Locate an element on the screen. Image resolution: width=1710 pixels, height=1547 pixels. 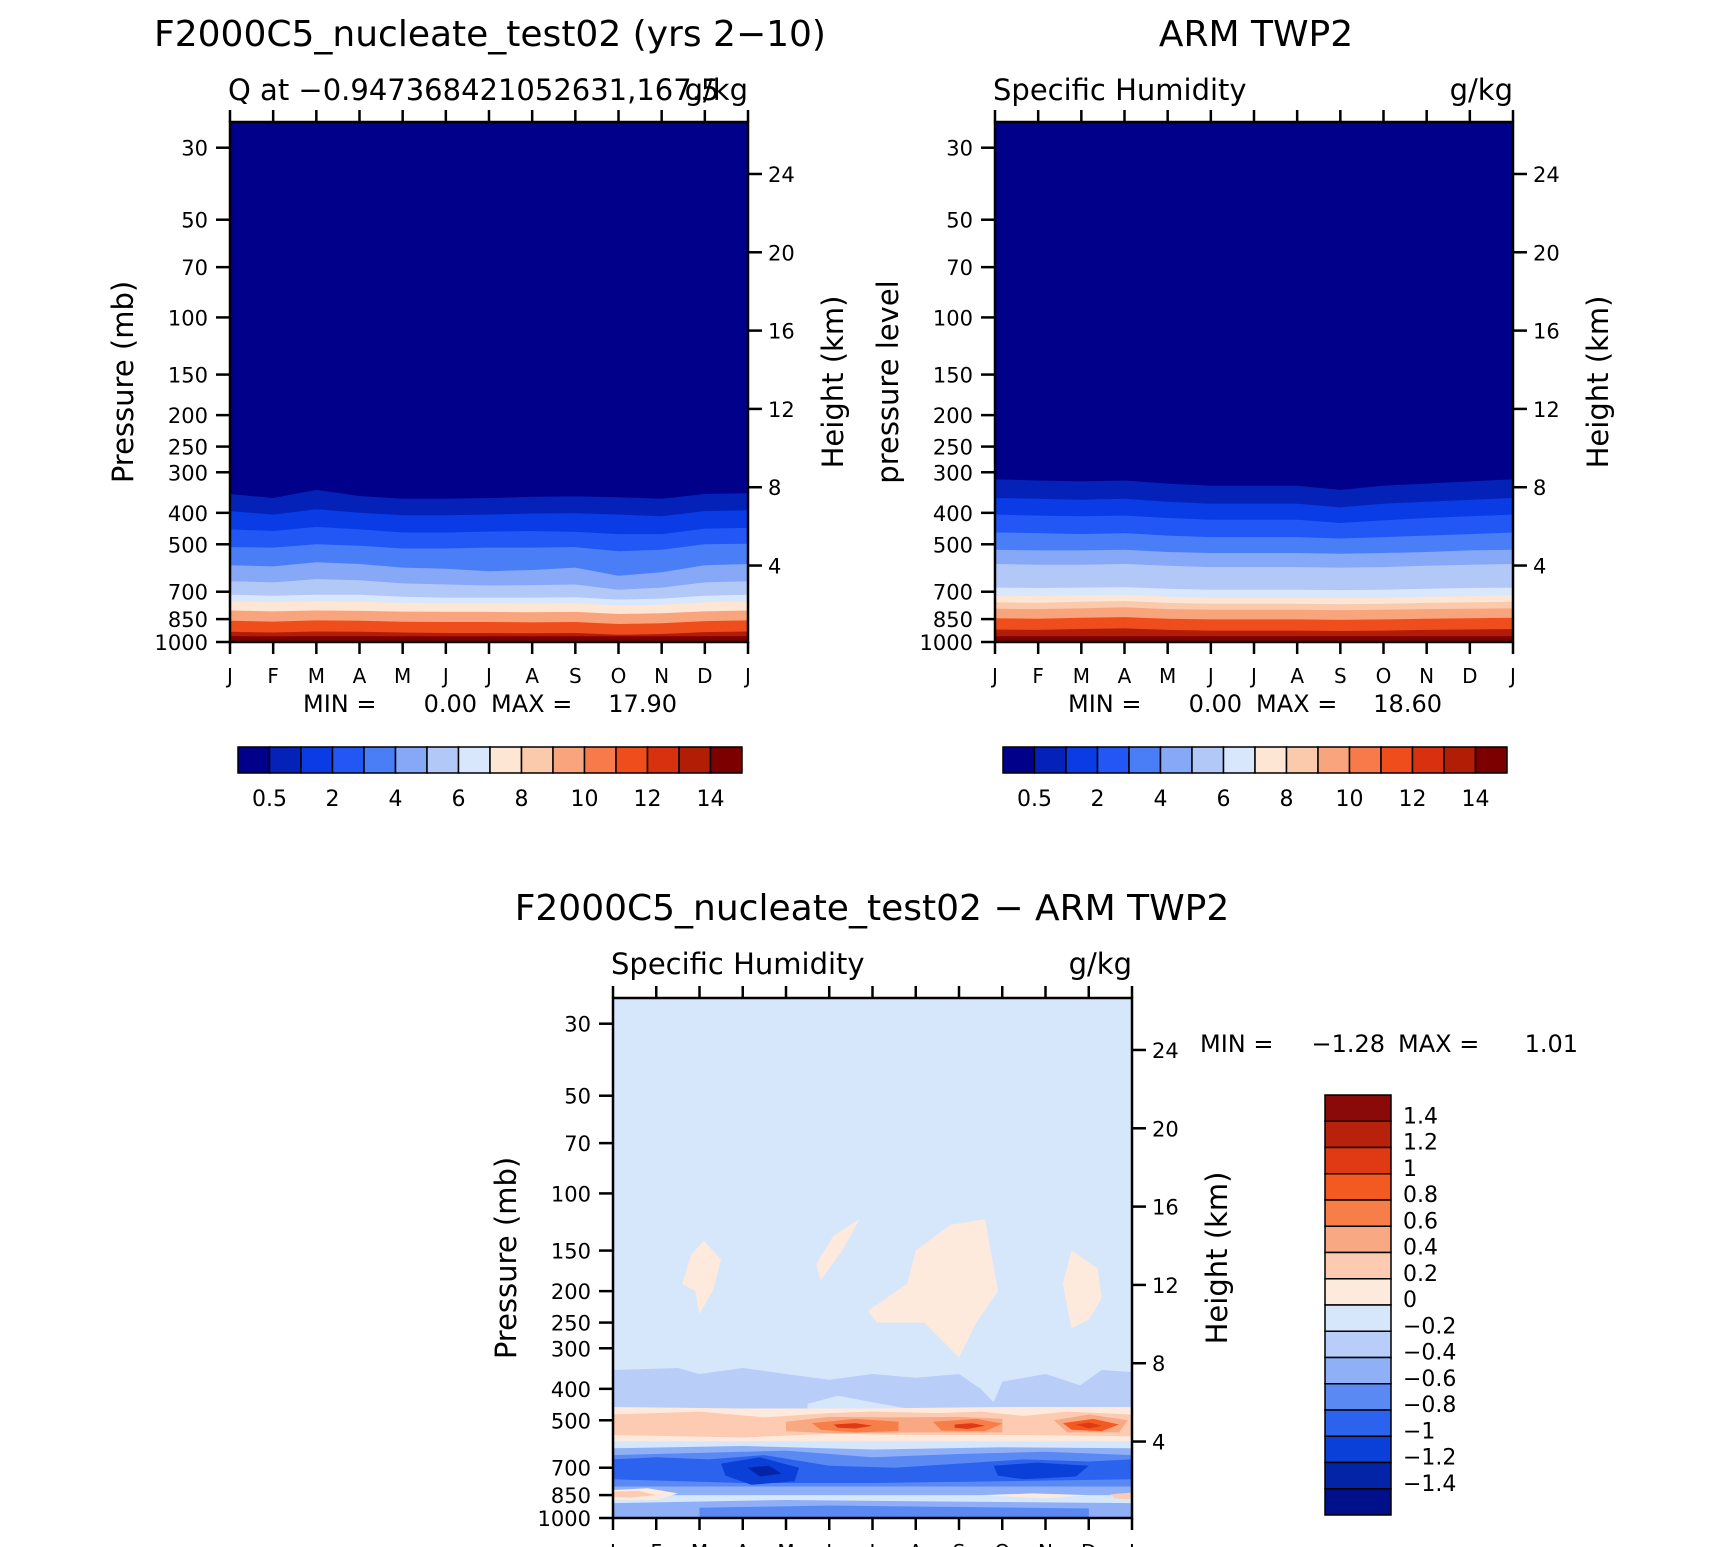
model-ptick-label: 400 is located at coordinates (188, 514).